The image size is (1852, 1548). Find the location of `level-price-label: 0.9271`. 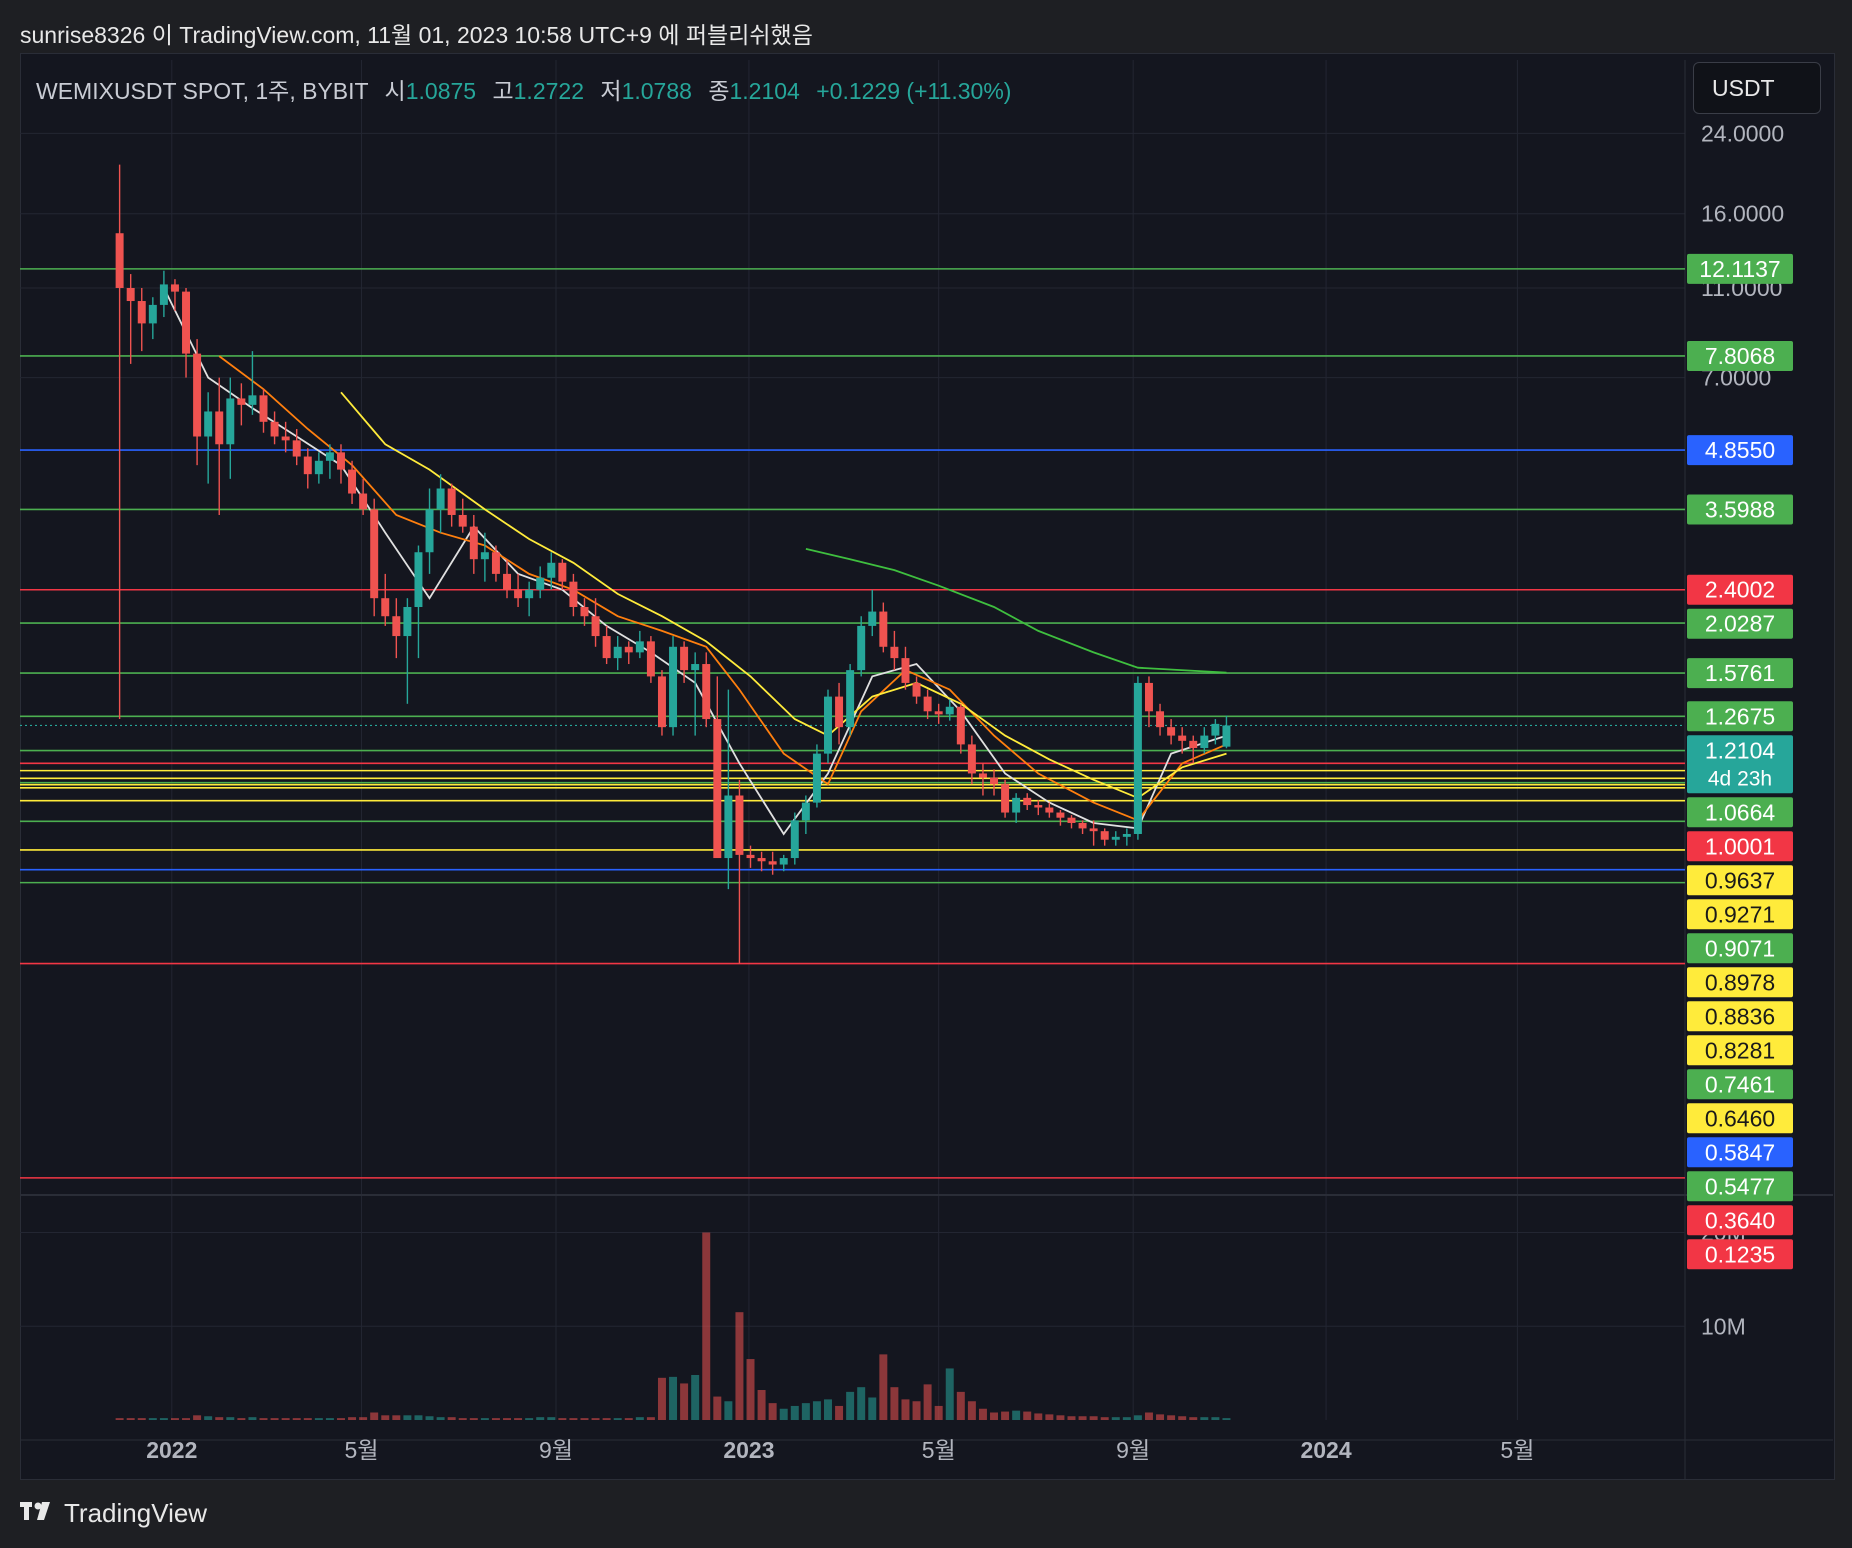

level-price-label: 0.9271 is located at coordinates (1740, 914).